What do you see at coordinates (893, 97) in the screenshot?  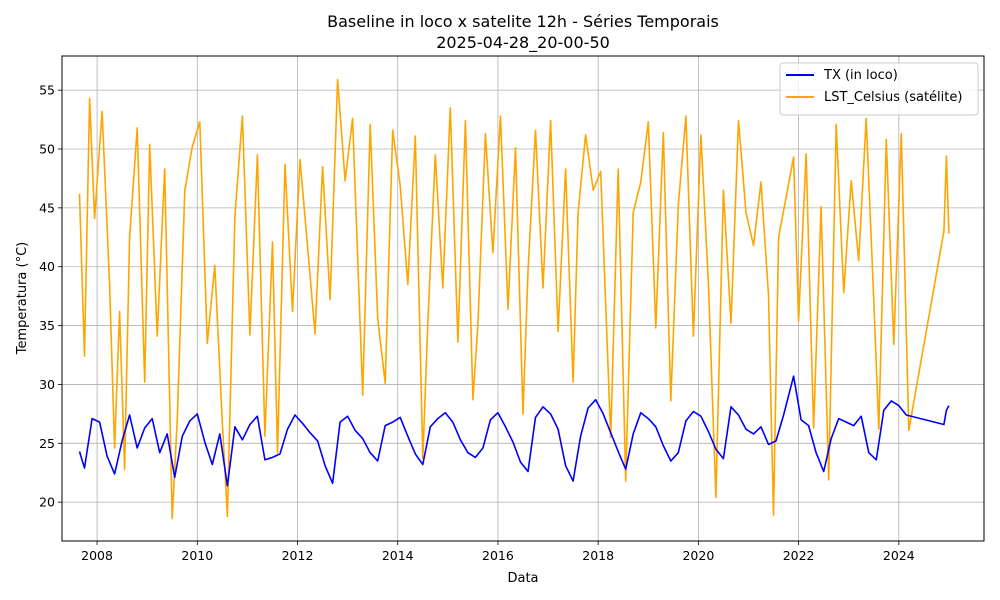 I see `legend-label-lst: LST_Celsius (satélite)` at bounding box center [893, 97].